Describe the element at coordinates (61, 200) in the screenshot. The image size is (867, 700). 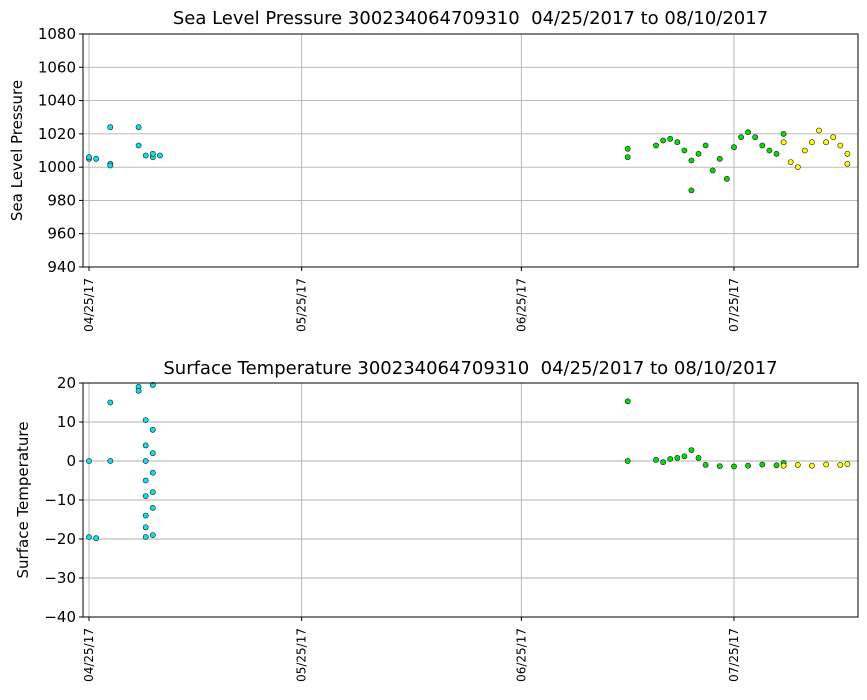
I see `y-tick-label: 980` at that location.